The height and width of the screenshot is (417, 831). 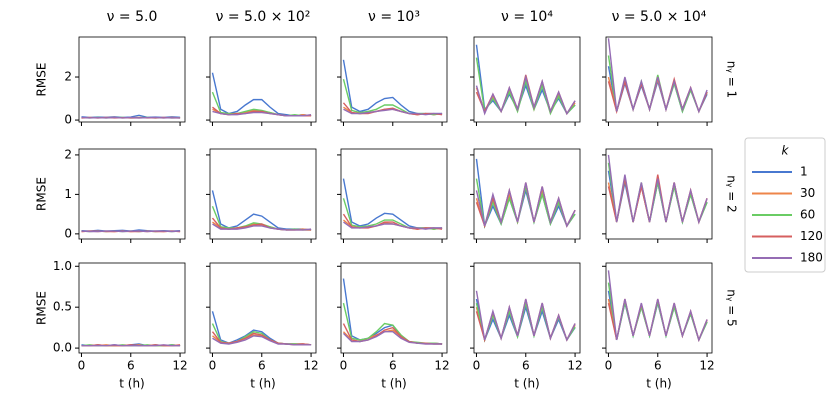 What do you see at coordinates (732, 193) in the screenshot?
I see `row-label: nᵧ = 2` at bounding box center [732, 193].